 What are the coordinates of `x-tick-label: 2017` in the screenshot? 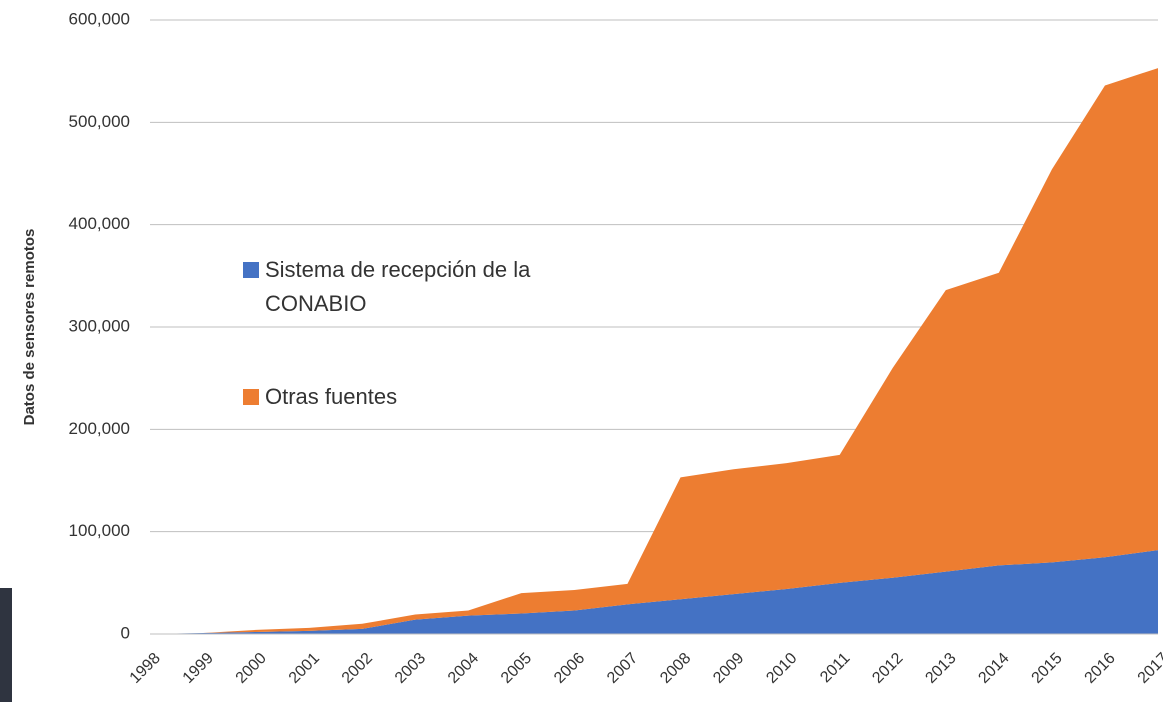 It's located at (1149, 668).